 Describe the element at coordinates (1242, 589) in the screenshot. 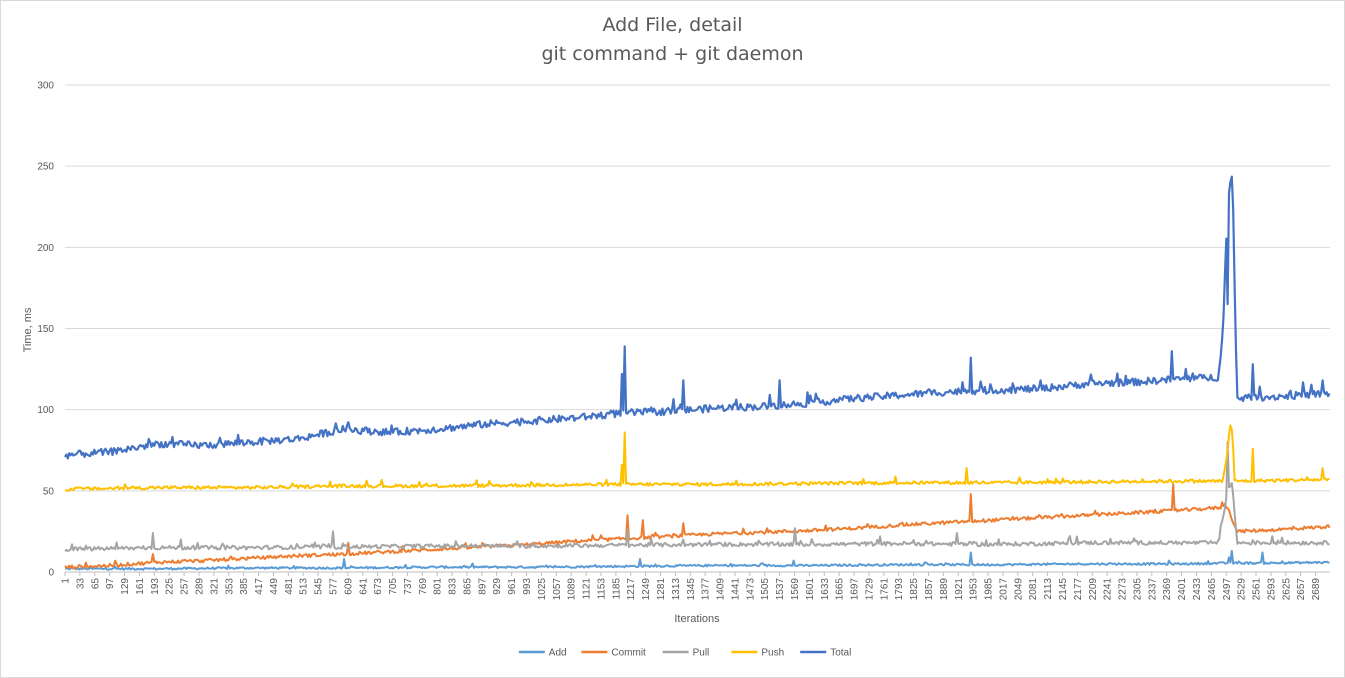

I see `x-tick-label: 2529` at that location.